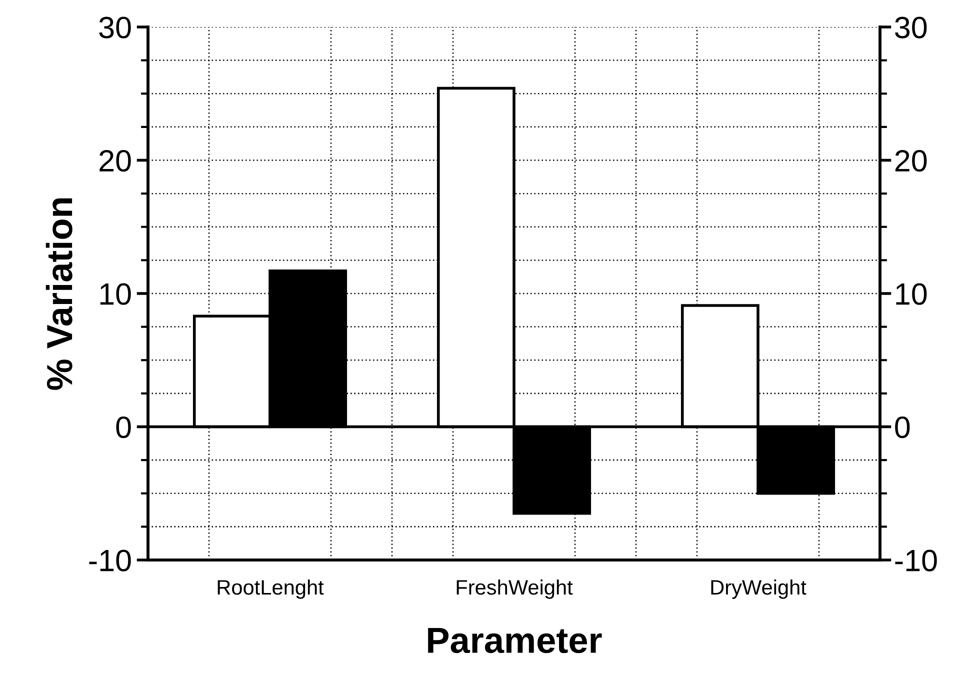 Image resolution: width=973 pixels, height=685 pixels. I want to click on y2-tick-label: 10, so click(911, 294).